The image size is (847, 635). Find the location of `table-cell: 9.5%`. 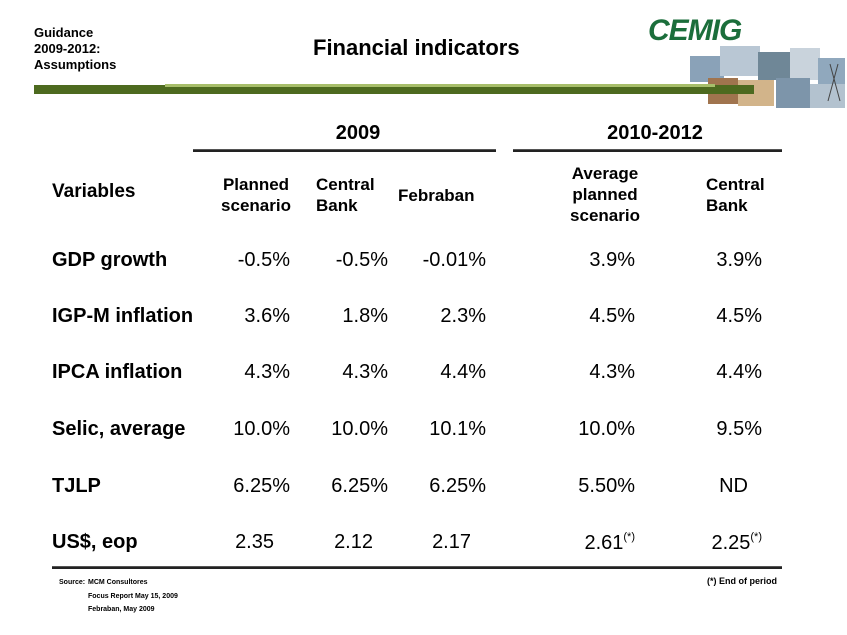

table-cell: 9.5% is located at coordinates (739, 429).